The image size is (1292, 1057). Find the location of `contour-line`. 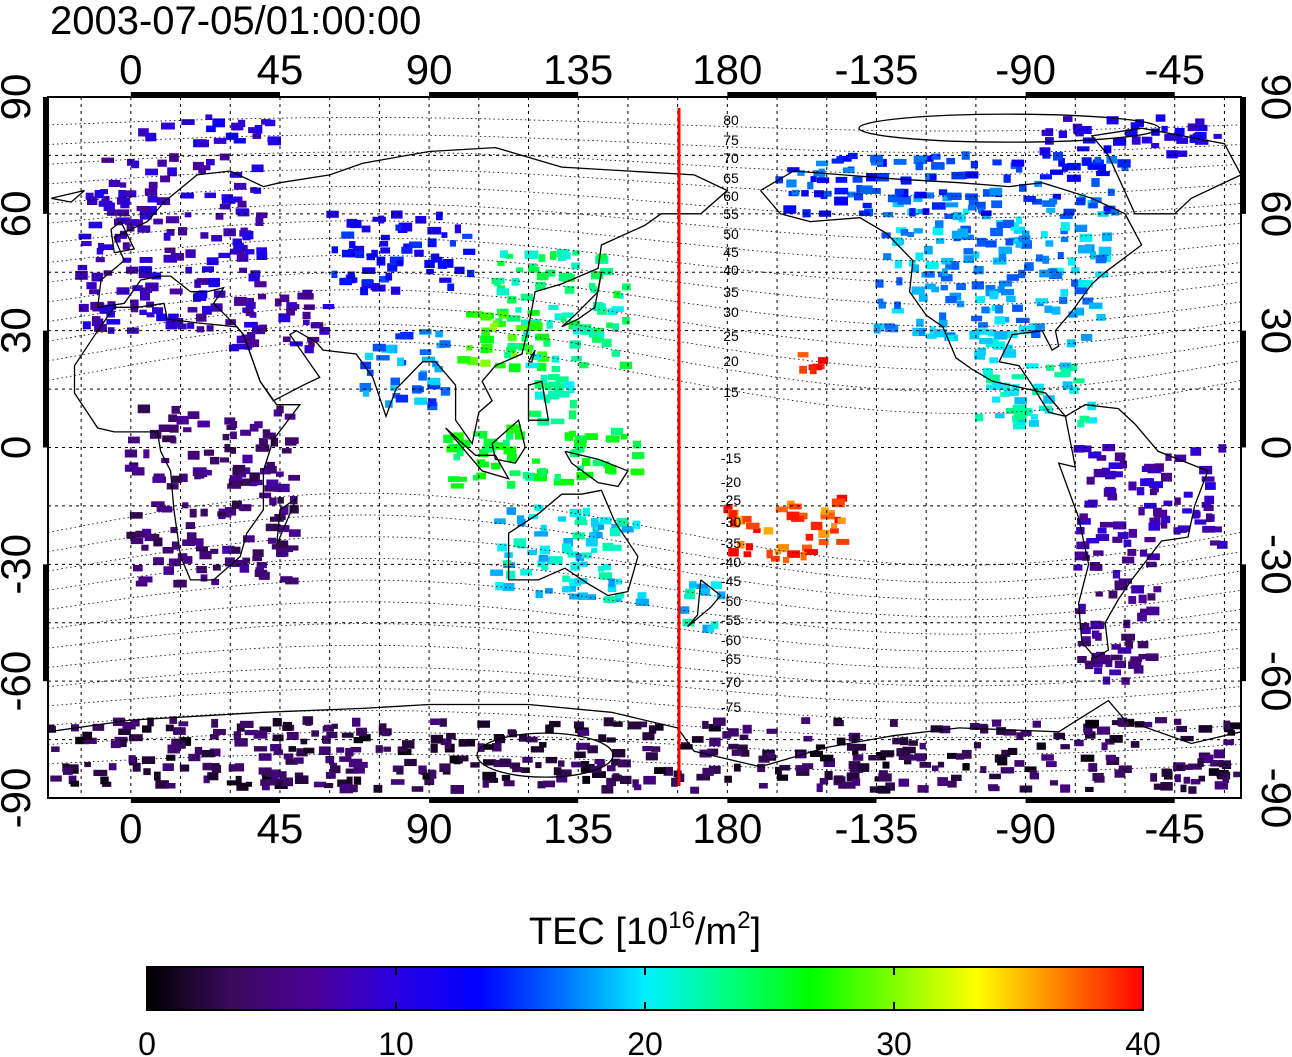

contour-line is located at coordinates (644, 163).